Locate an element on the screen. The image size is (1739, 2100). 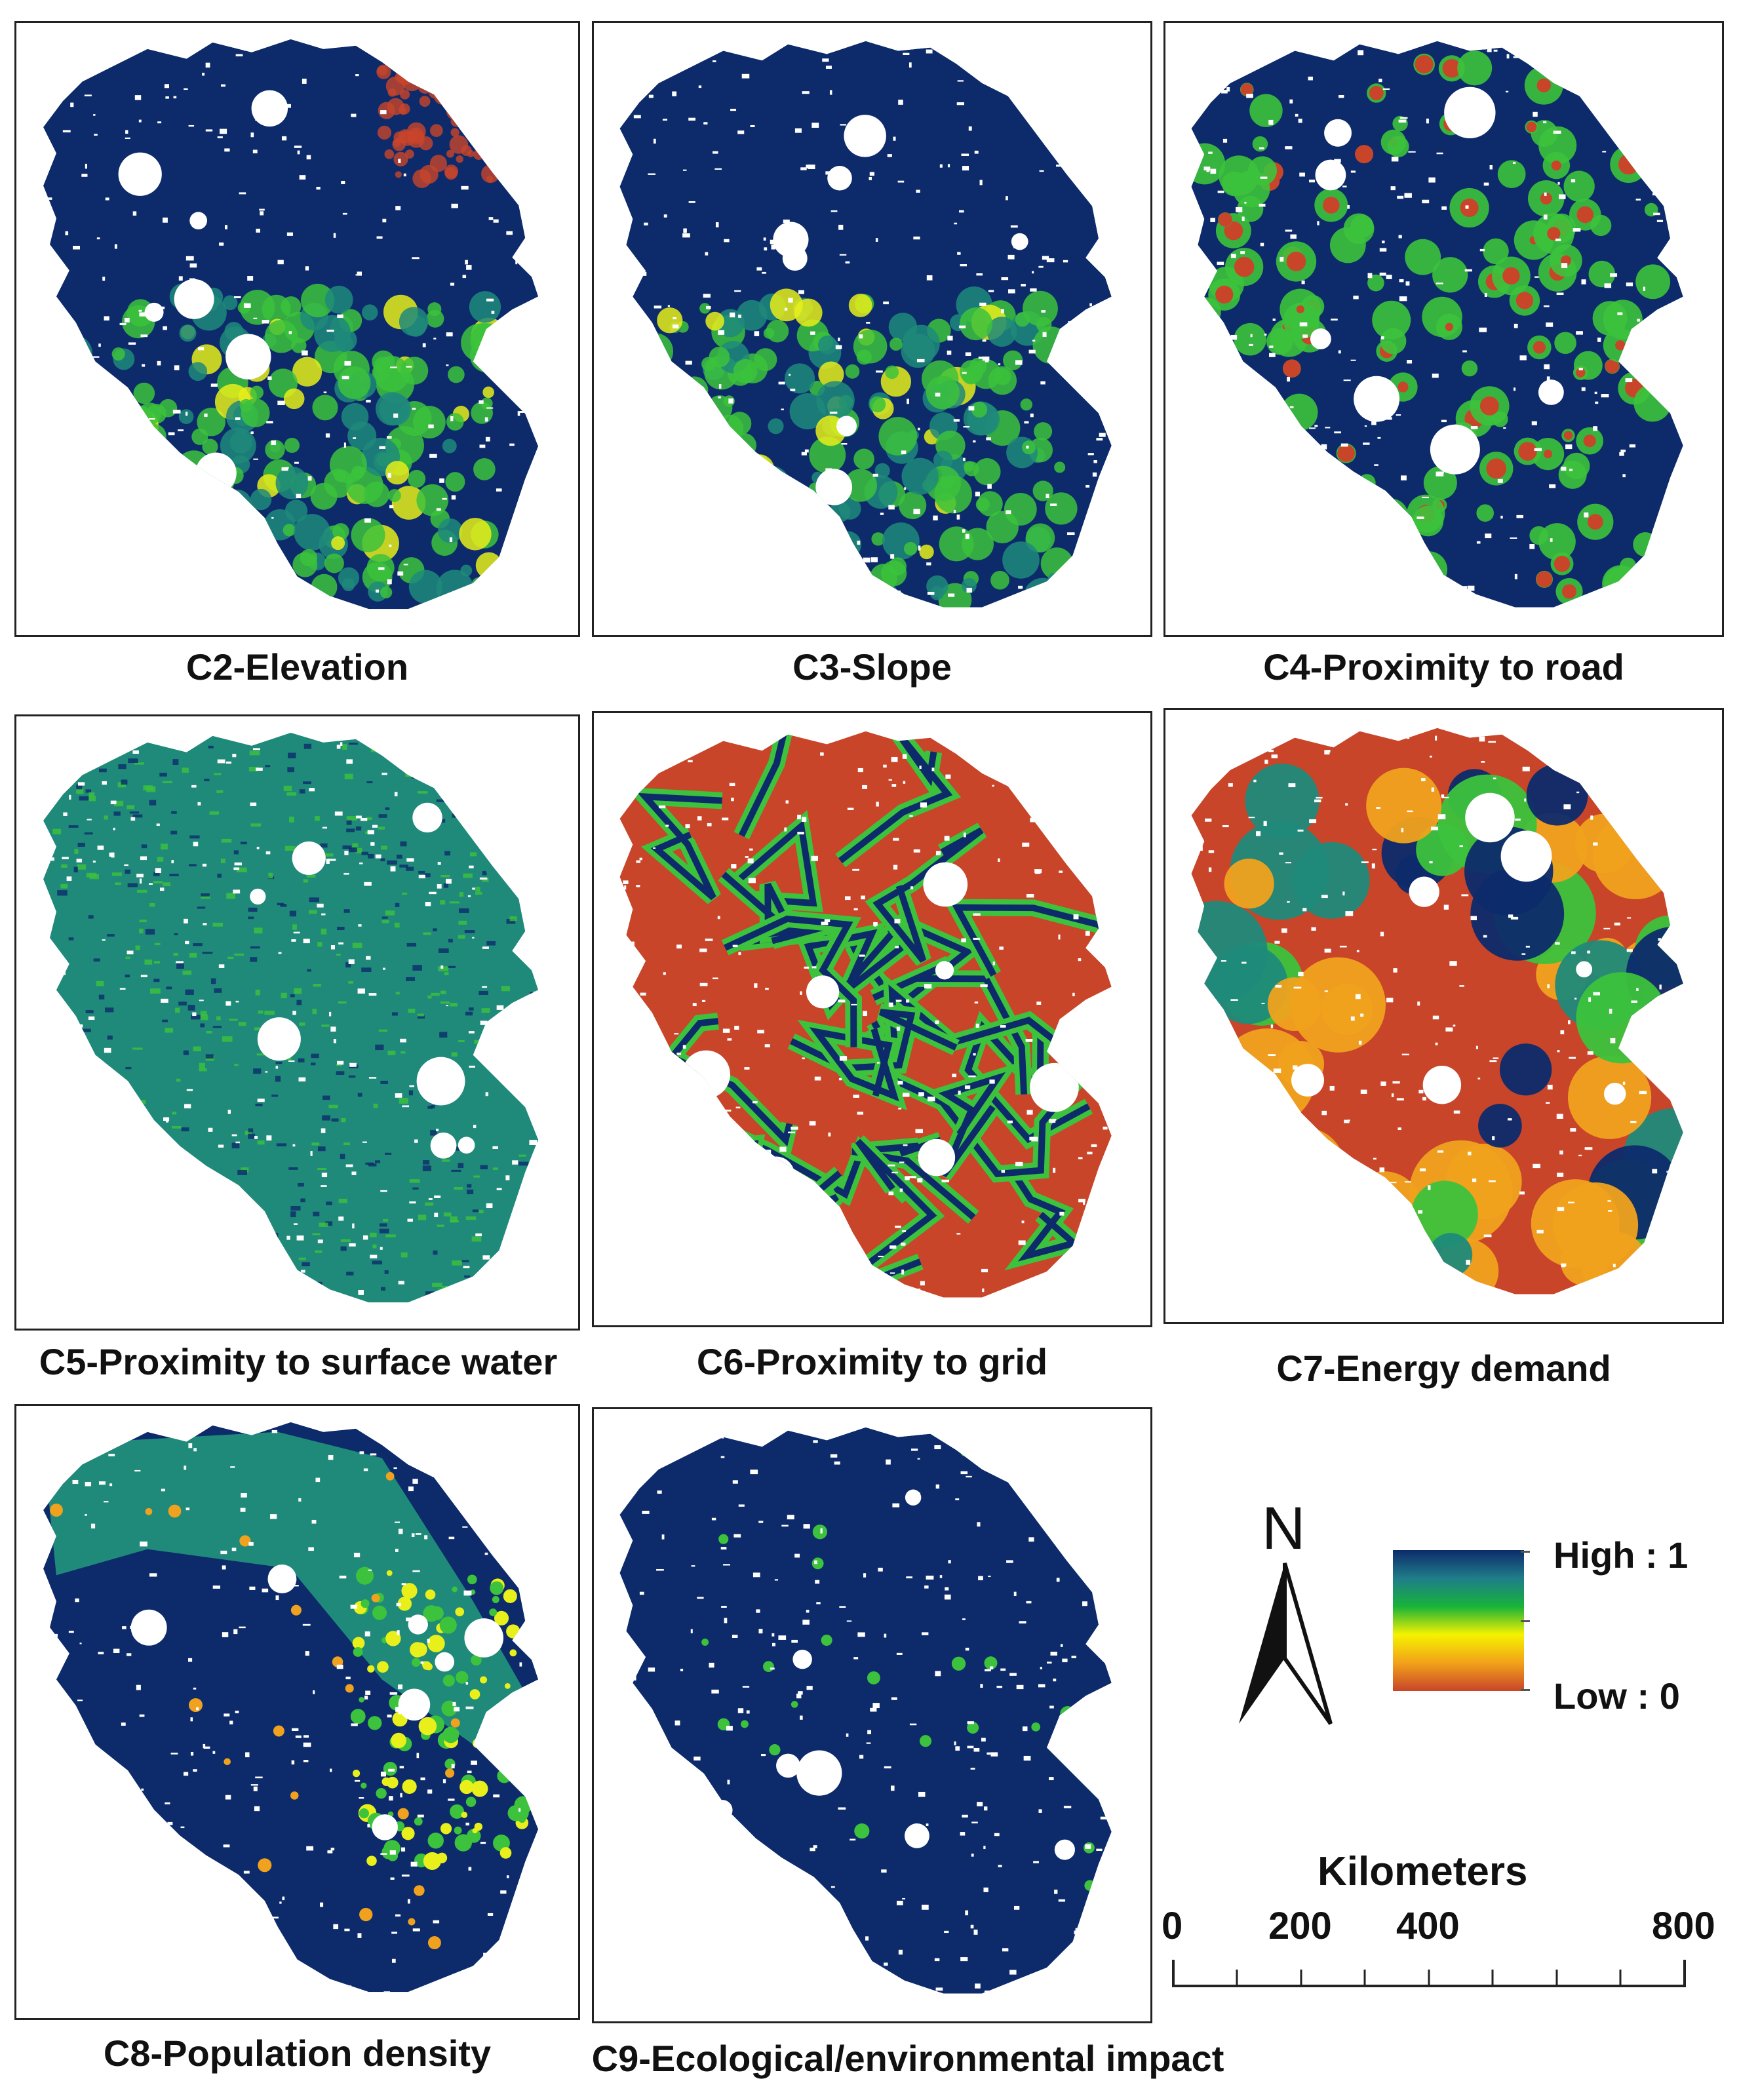
map-panel-c6 is located at coordinates (872, 1019).